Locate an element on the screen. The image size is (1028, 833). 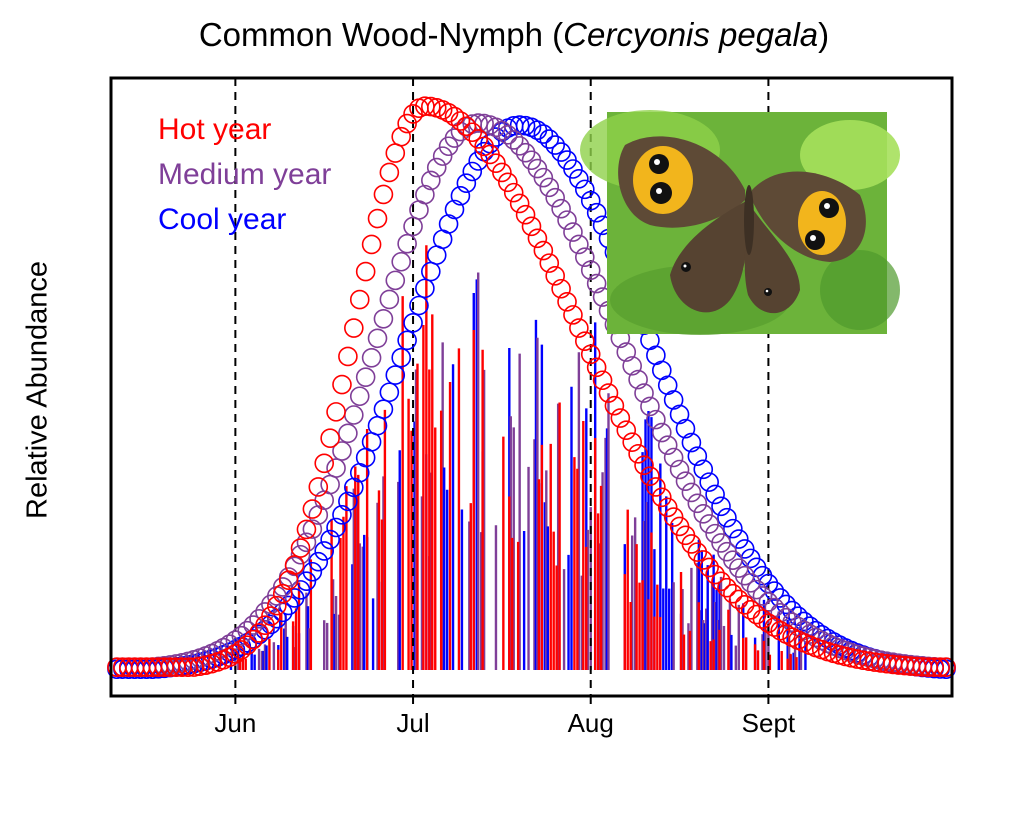
x-tick-label-0: Jun is located at coordinates (235, 723).